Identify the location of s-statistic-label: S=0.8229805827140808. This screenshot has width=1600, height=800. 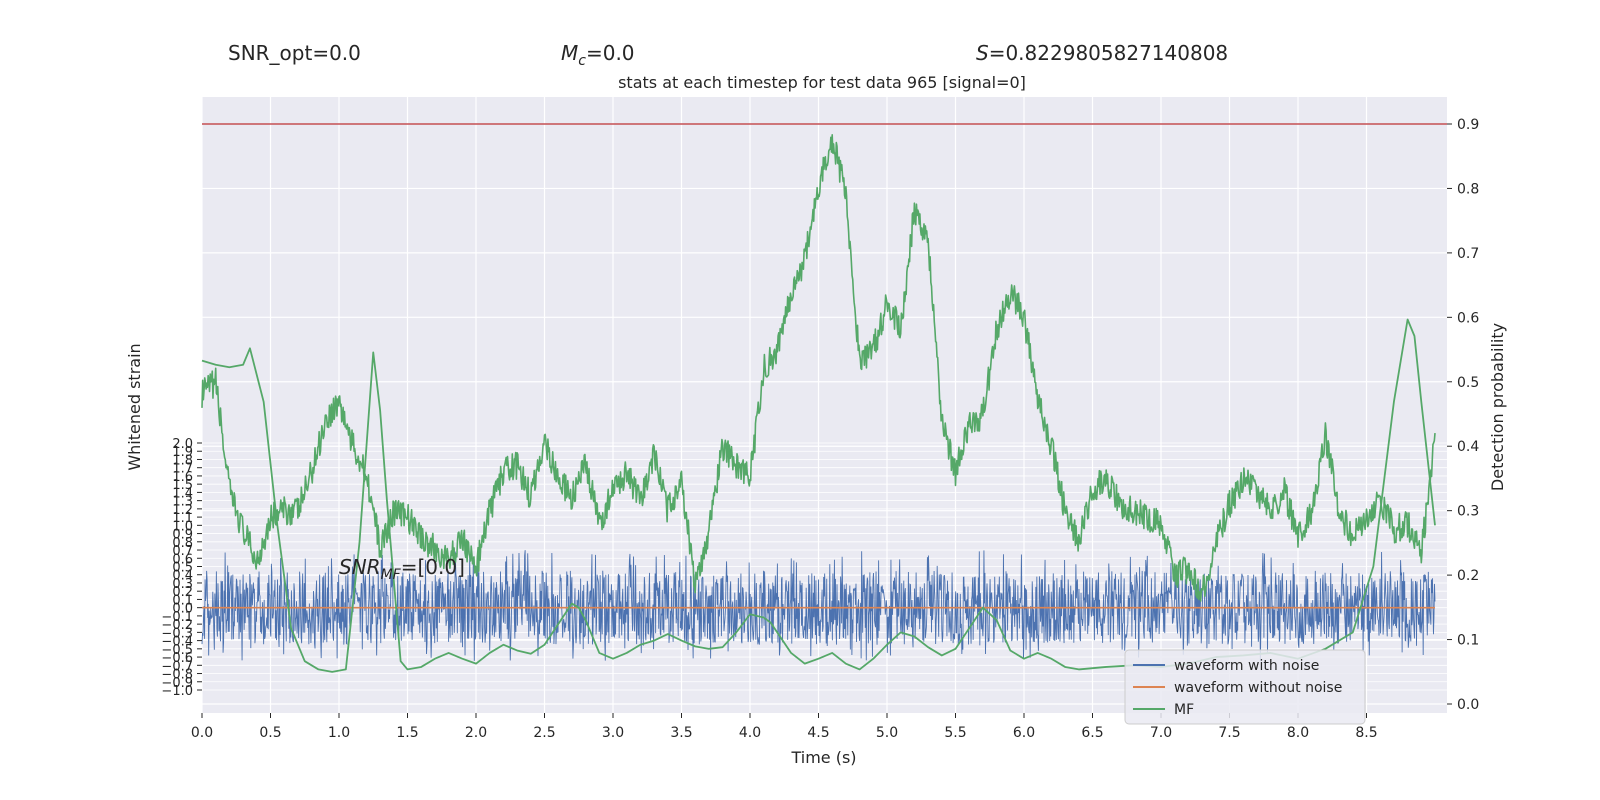
(1102, 53).